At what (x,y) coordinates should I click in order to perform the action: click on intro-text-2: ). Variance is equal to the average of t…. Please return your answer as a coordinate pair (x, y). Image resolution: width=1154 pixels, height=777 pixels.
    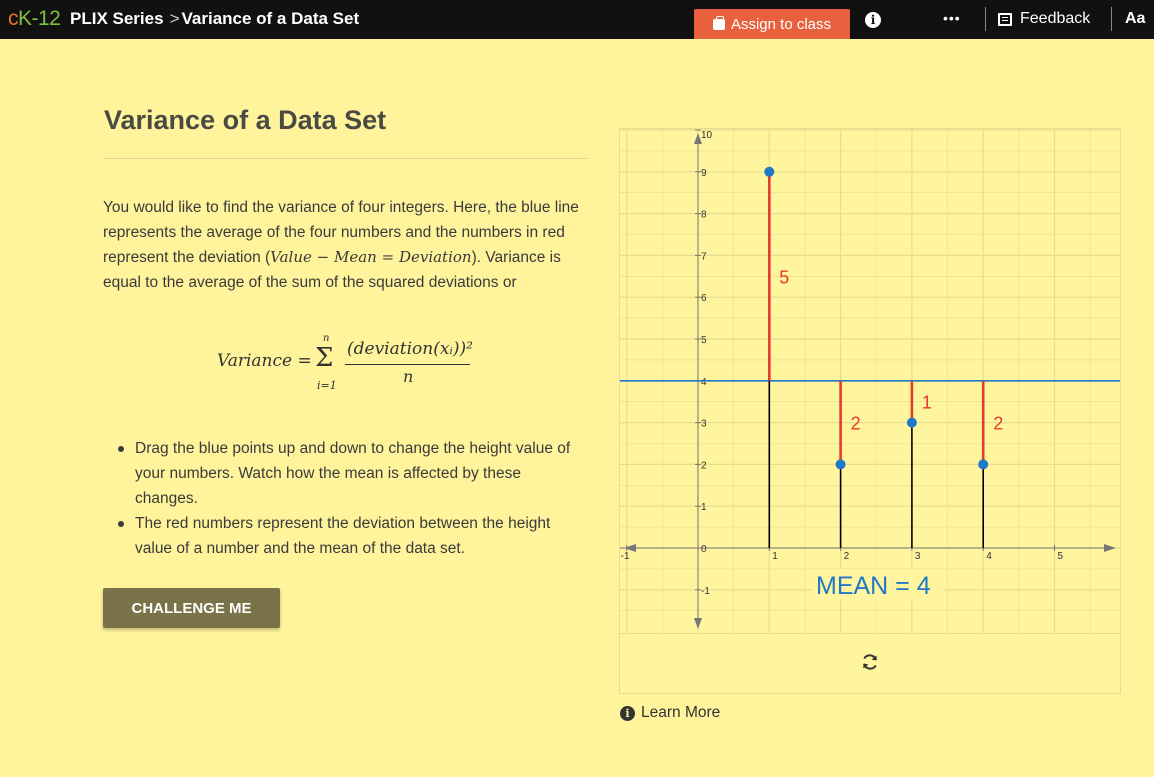
    Looking at the image, I should click on (332, 270).